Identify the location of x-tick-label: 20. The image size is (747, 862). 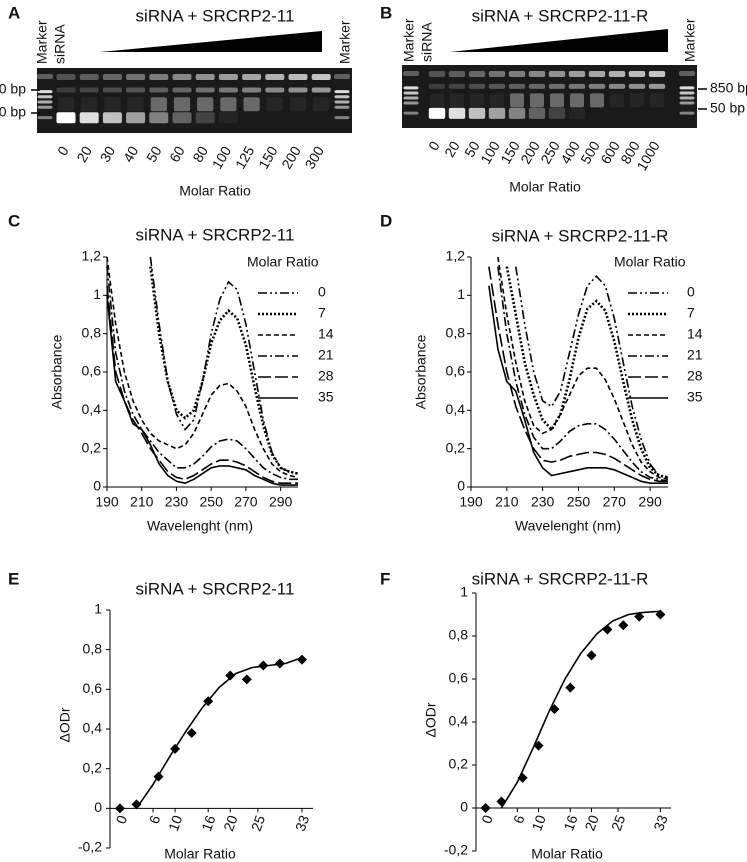
(230, 823).